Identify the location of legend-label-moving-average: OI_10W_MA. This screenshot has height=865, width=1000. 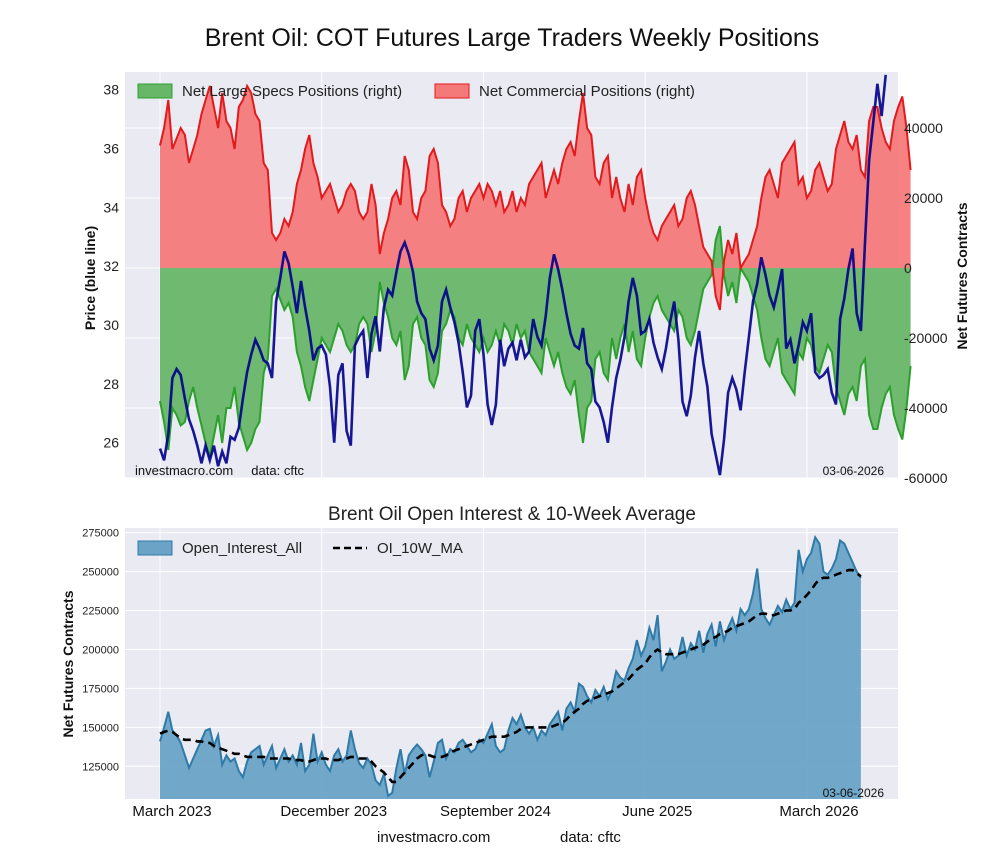
(420, 548).